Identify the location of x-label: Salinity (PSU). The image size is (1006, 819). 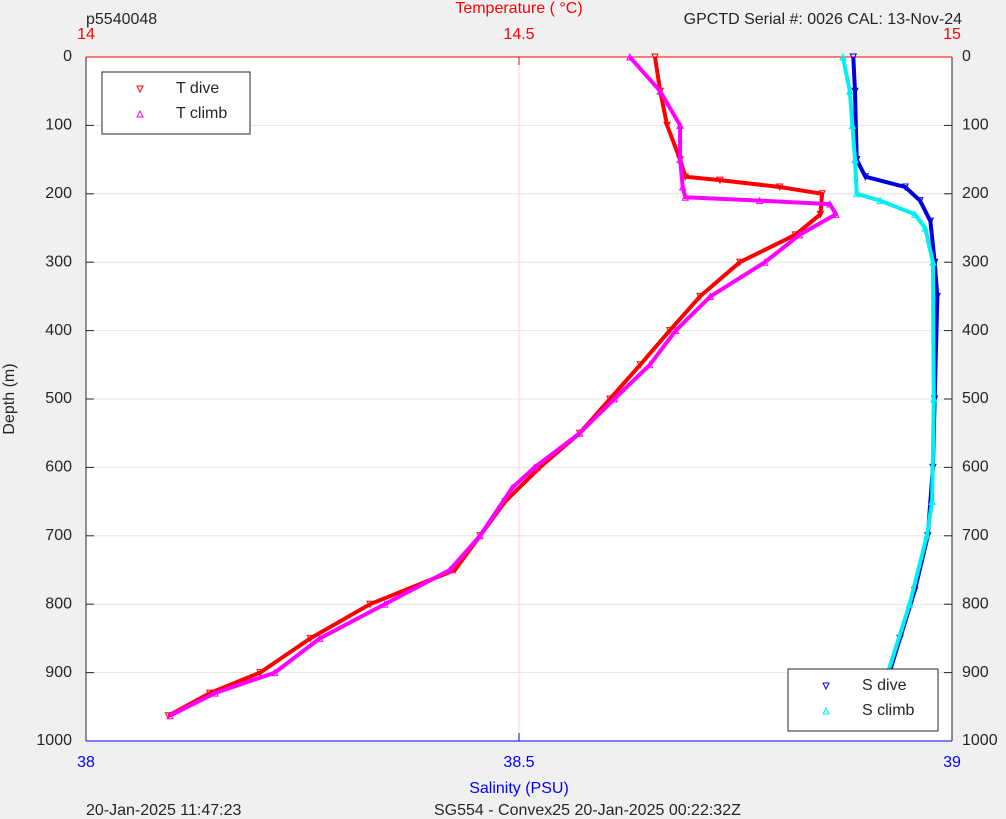
(519, 788).